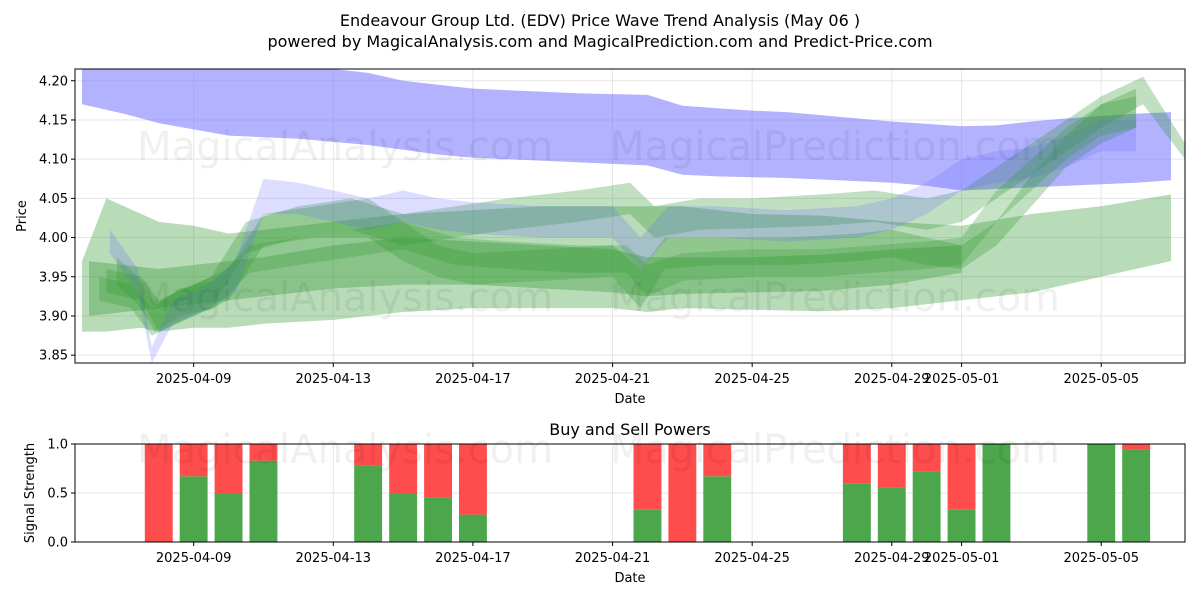 This screenshot has height=604, width=1200. I want to click on signal-x-tick-label-1: 2025-04-13, so click(334, 558).